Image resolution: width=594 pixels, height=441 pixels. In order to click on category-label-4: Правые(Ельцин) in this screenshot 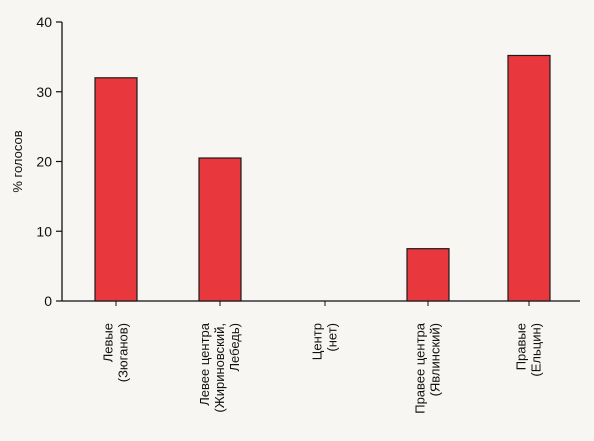, I will do `click(529, 350)`.